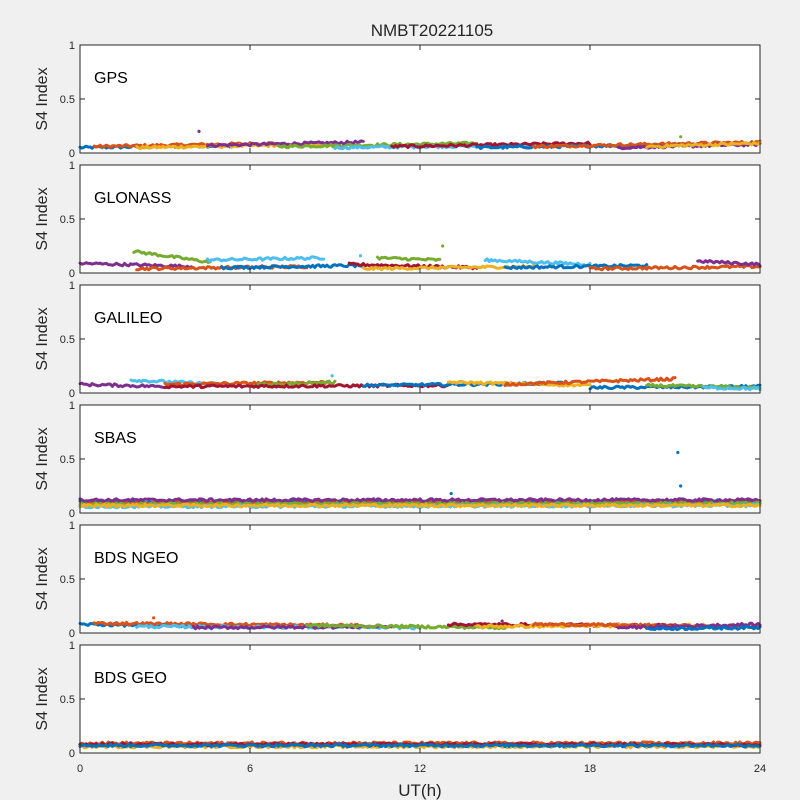 The image size is (800, 800). Describe the element at coordinates (590, 769) in the screenshot. I see `x-tick-label: 18` at that location.